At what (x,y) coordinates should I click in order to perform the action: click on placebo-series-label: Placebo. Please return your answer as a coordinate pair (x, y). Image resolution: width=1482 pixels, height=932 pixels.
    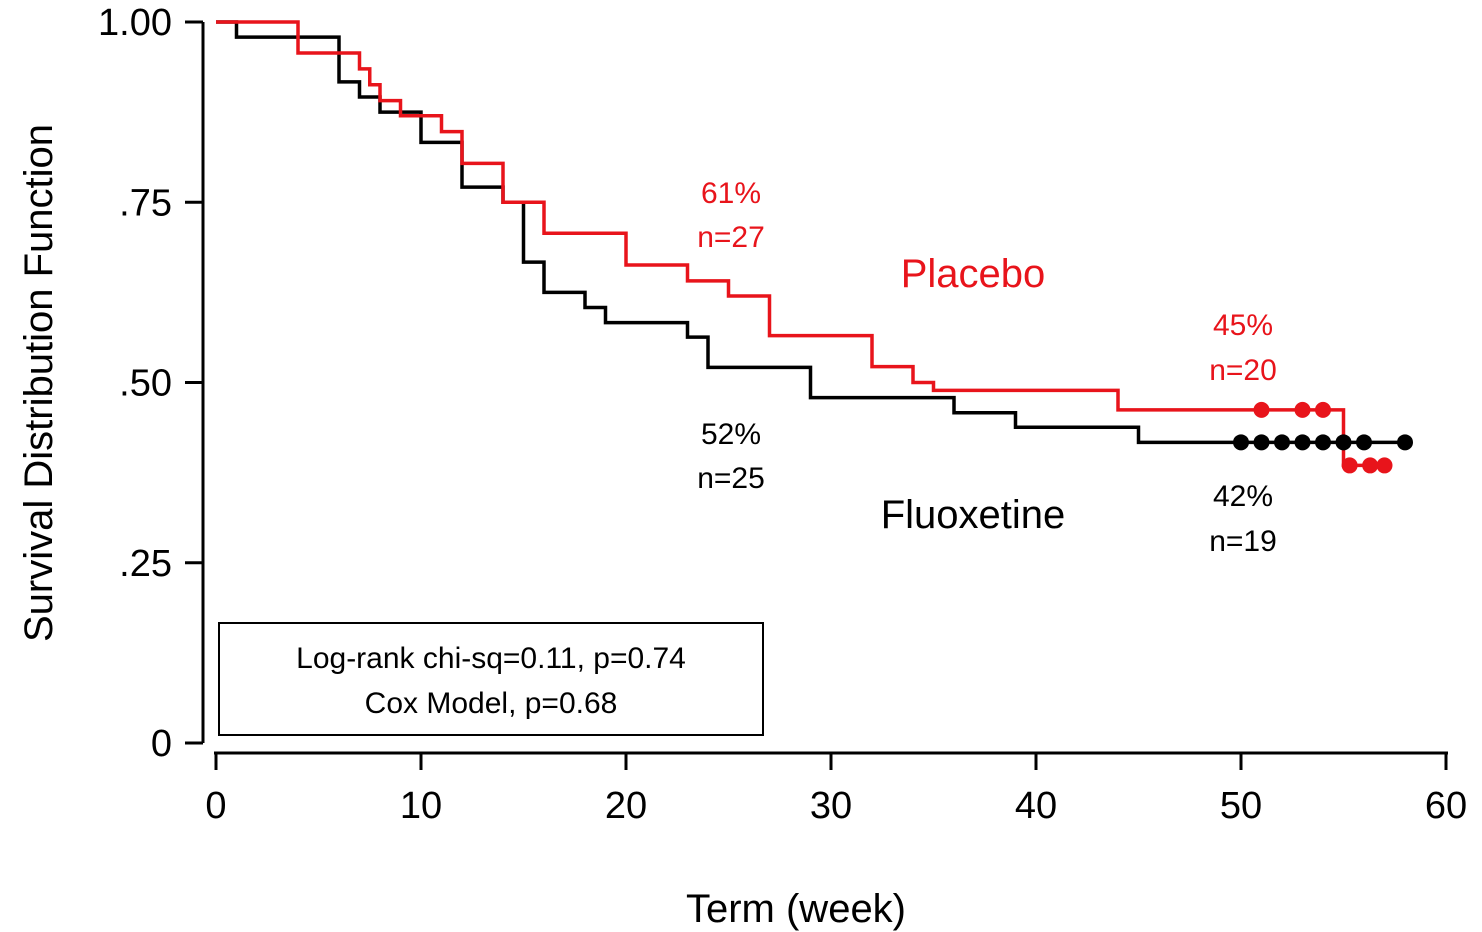
    Looking at the image, I should click on (973, 274).